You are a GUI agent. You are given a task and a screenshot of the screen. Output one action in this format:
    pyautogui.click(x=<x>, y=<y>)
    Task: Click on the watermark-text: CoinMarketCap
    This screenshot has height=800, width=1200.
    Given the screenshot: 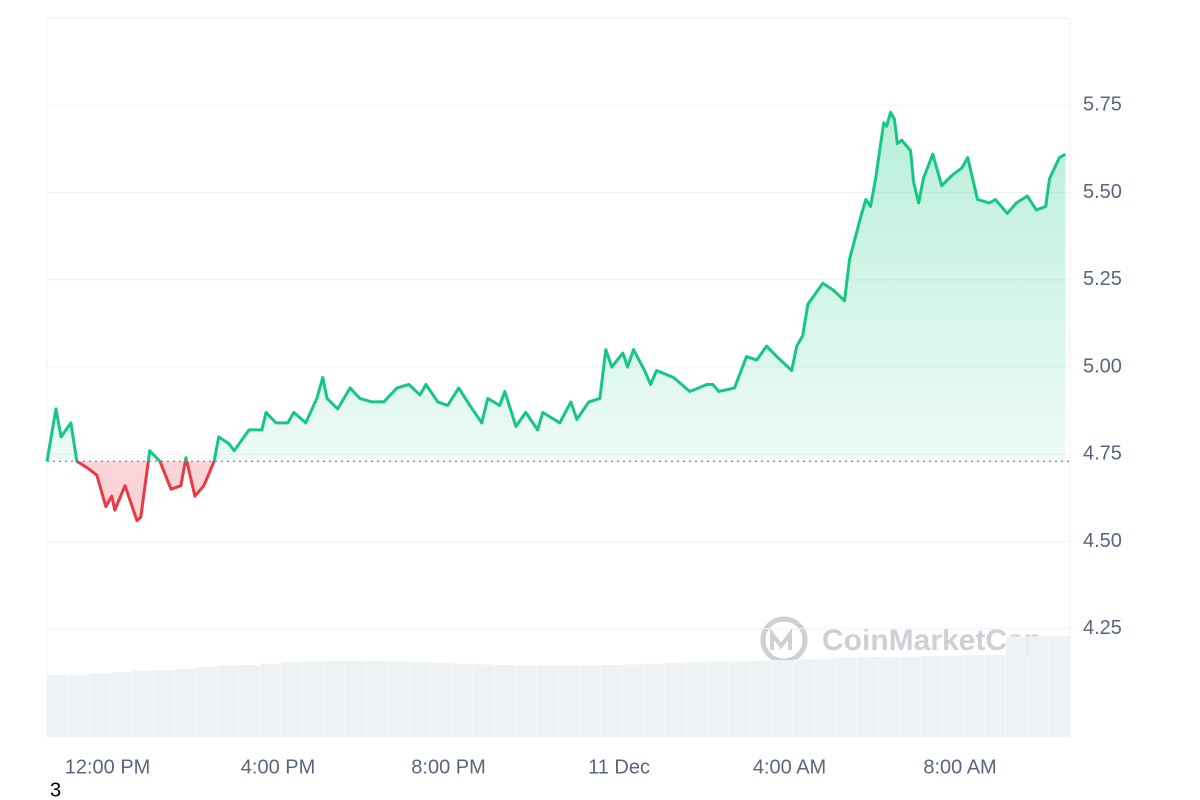 What is the action you would take?
    pyautogui.click(x=932, y=640)
    